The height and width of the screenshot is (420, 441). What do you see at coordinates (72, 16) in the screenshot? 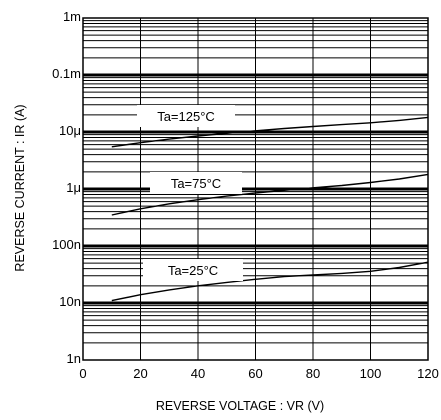
I see `y-tick-label: 1m` at bounding box center [72, 16].